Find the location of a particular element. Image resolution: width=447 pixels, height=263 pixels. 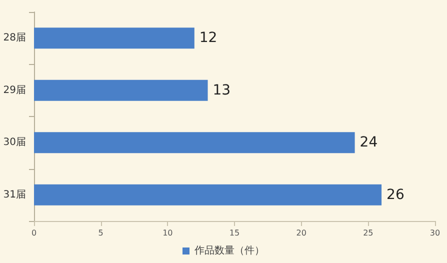

x-tick-label: 0 is located at coordinates (34, 233).